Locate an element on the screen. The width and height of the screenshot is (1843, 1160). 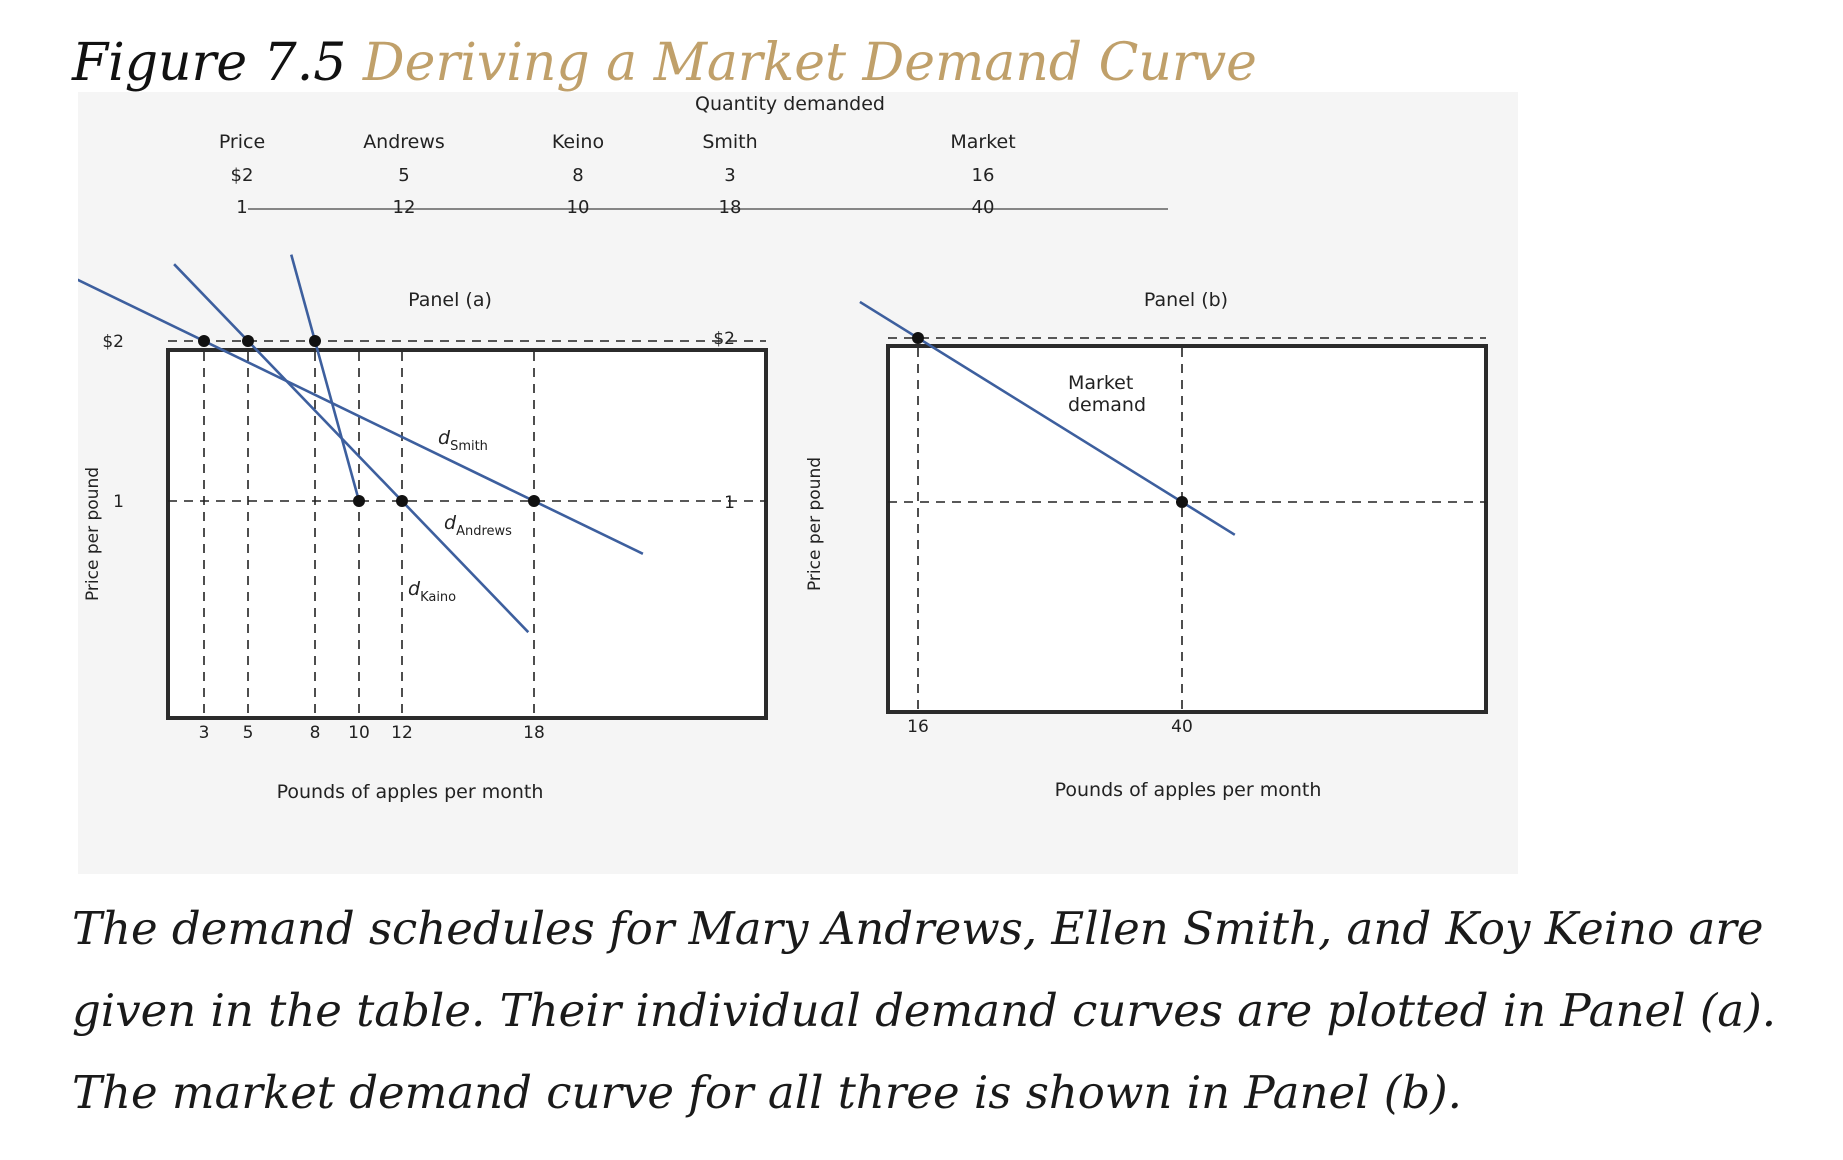
panel-a-series-smith-label: dSmith is located at coordinates (463, 440).